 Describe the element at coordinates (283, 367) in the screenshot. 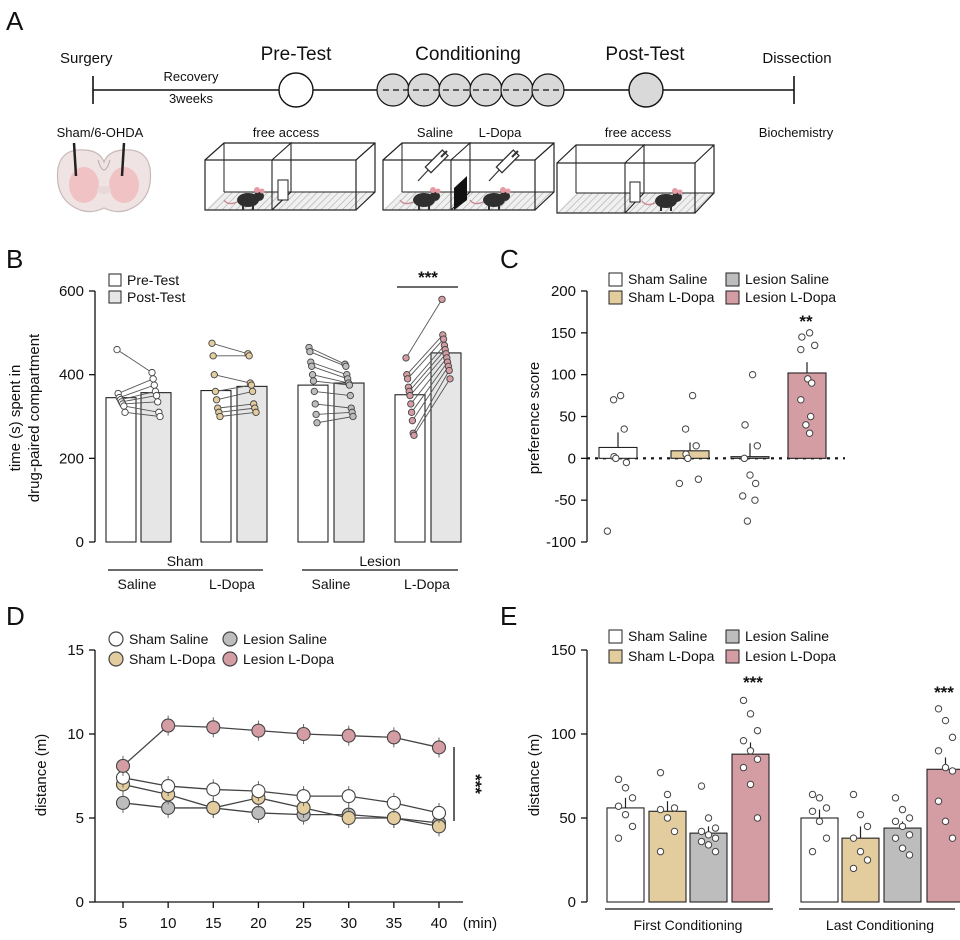

I see `b-points` at that location.